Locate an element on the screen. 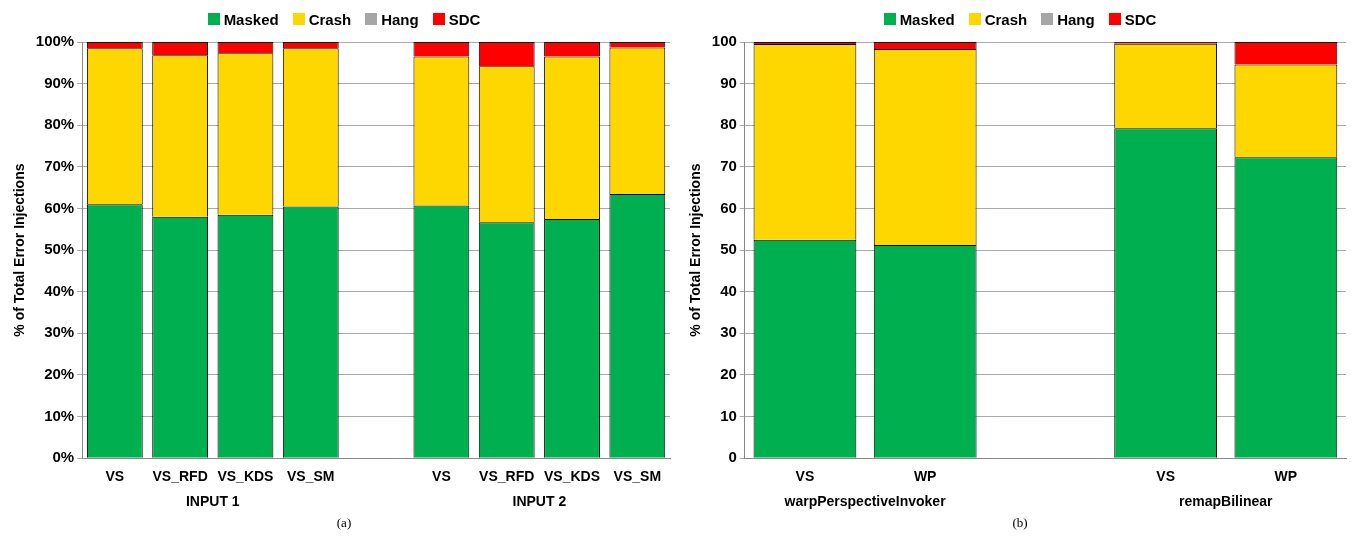 This screenshot has width=1364, height=558. text: remapBilinear is located at coordinates (1226, 500).